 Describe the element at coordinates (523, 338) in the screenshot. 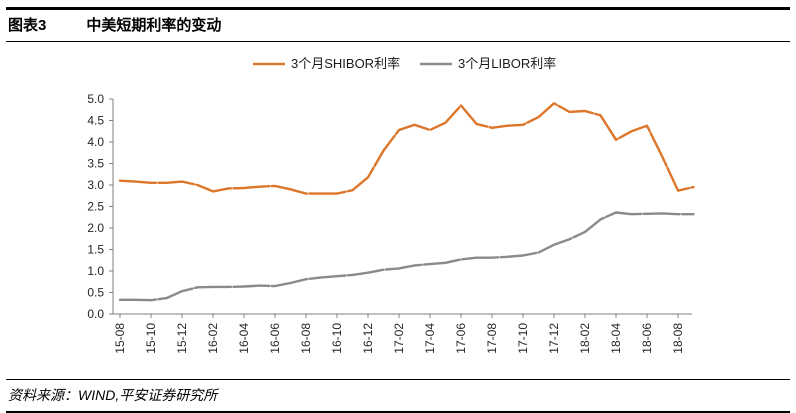

I see `x-tick-label: 17-10` at that location.